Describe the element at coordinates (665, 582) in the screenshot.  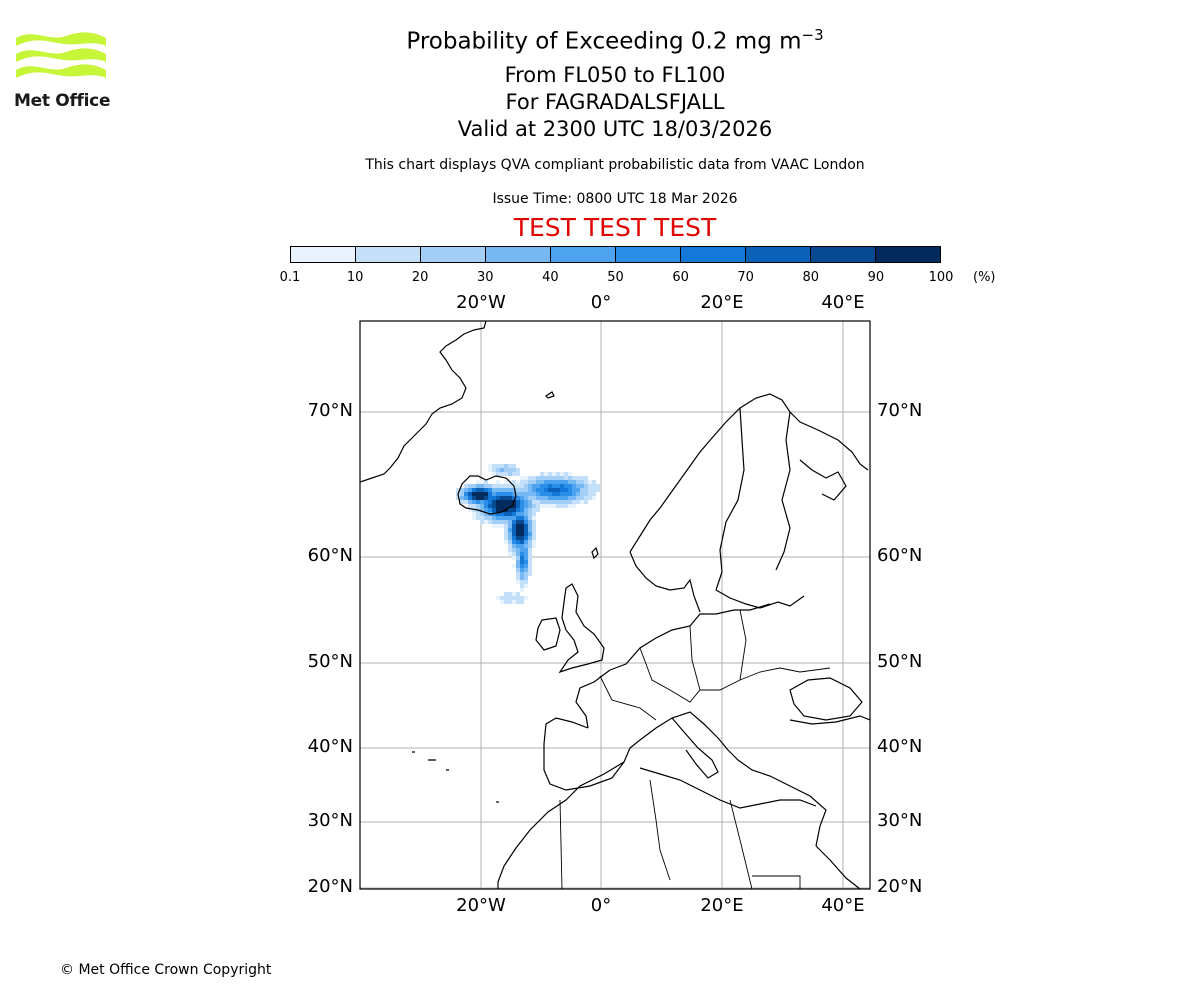
I see `norway-south-coast` at that location.